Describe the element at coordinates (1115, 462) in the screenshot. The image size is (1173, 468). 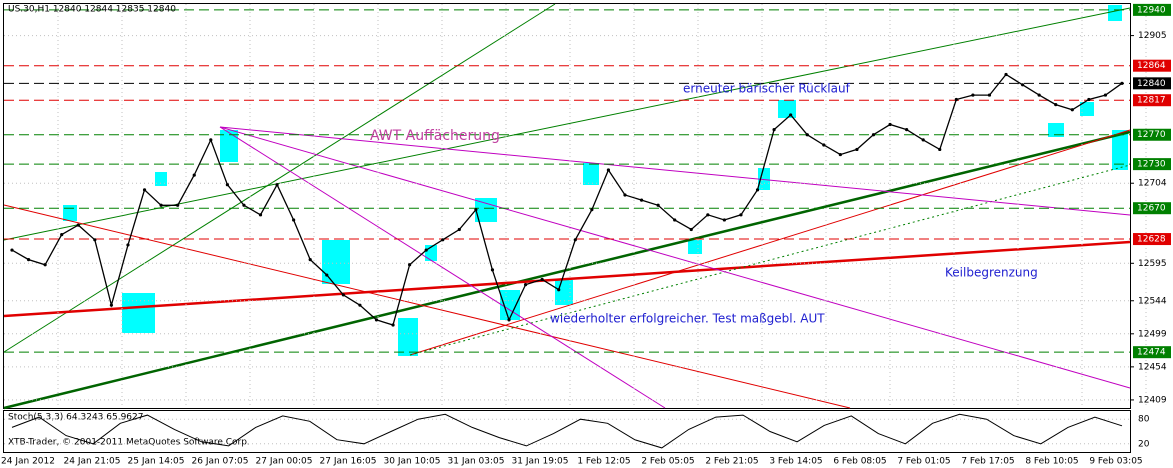
I see `x-tick-label: 9 Feb 03:05` at that location.